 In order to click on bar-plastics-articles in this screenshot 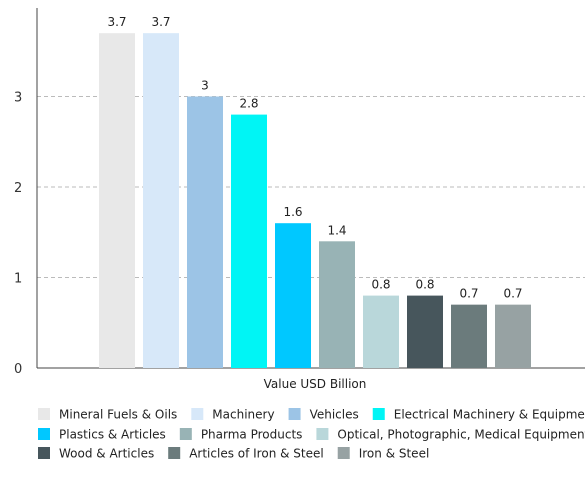, I will do `click(293, 295)`.